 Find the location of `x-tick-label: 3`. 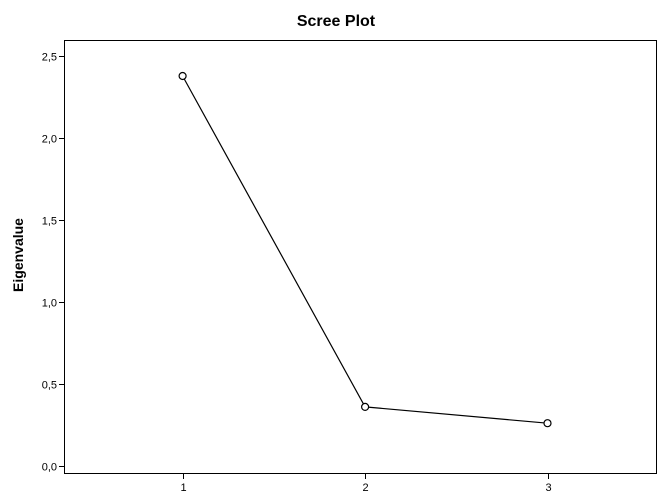

x-tick-label: 3 is located at coordinates (548, 487).